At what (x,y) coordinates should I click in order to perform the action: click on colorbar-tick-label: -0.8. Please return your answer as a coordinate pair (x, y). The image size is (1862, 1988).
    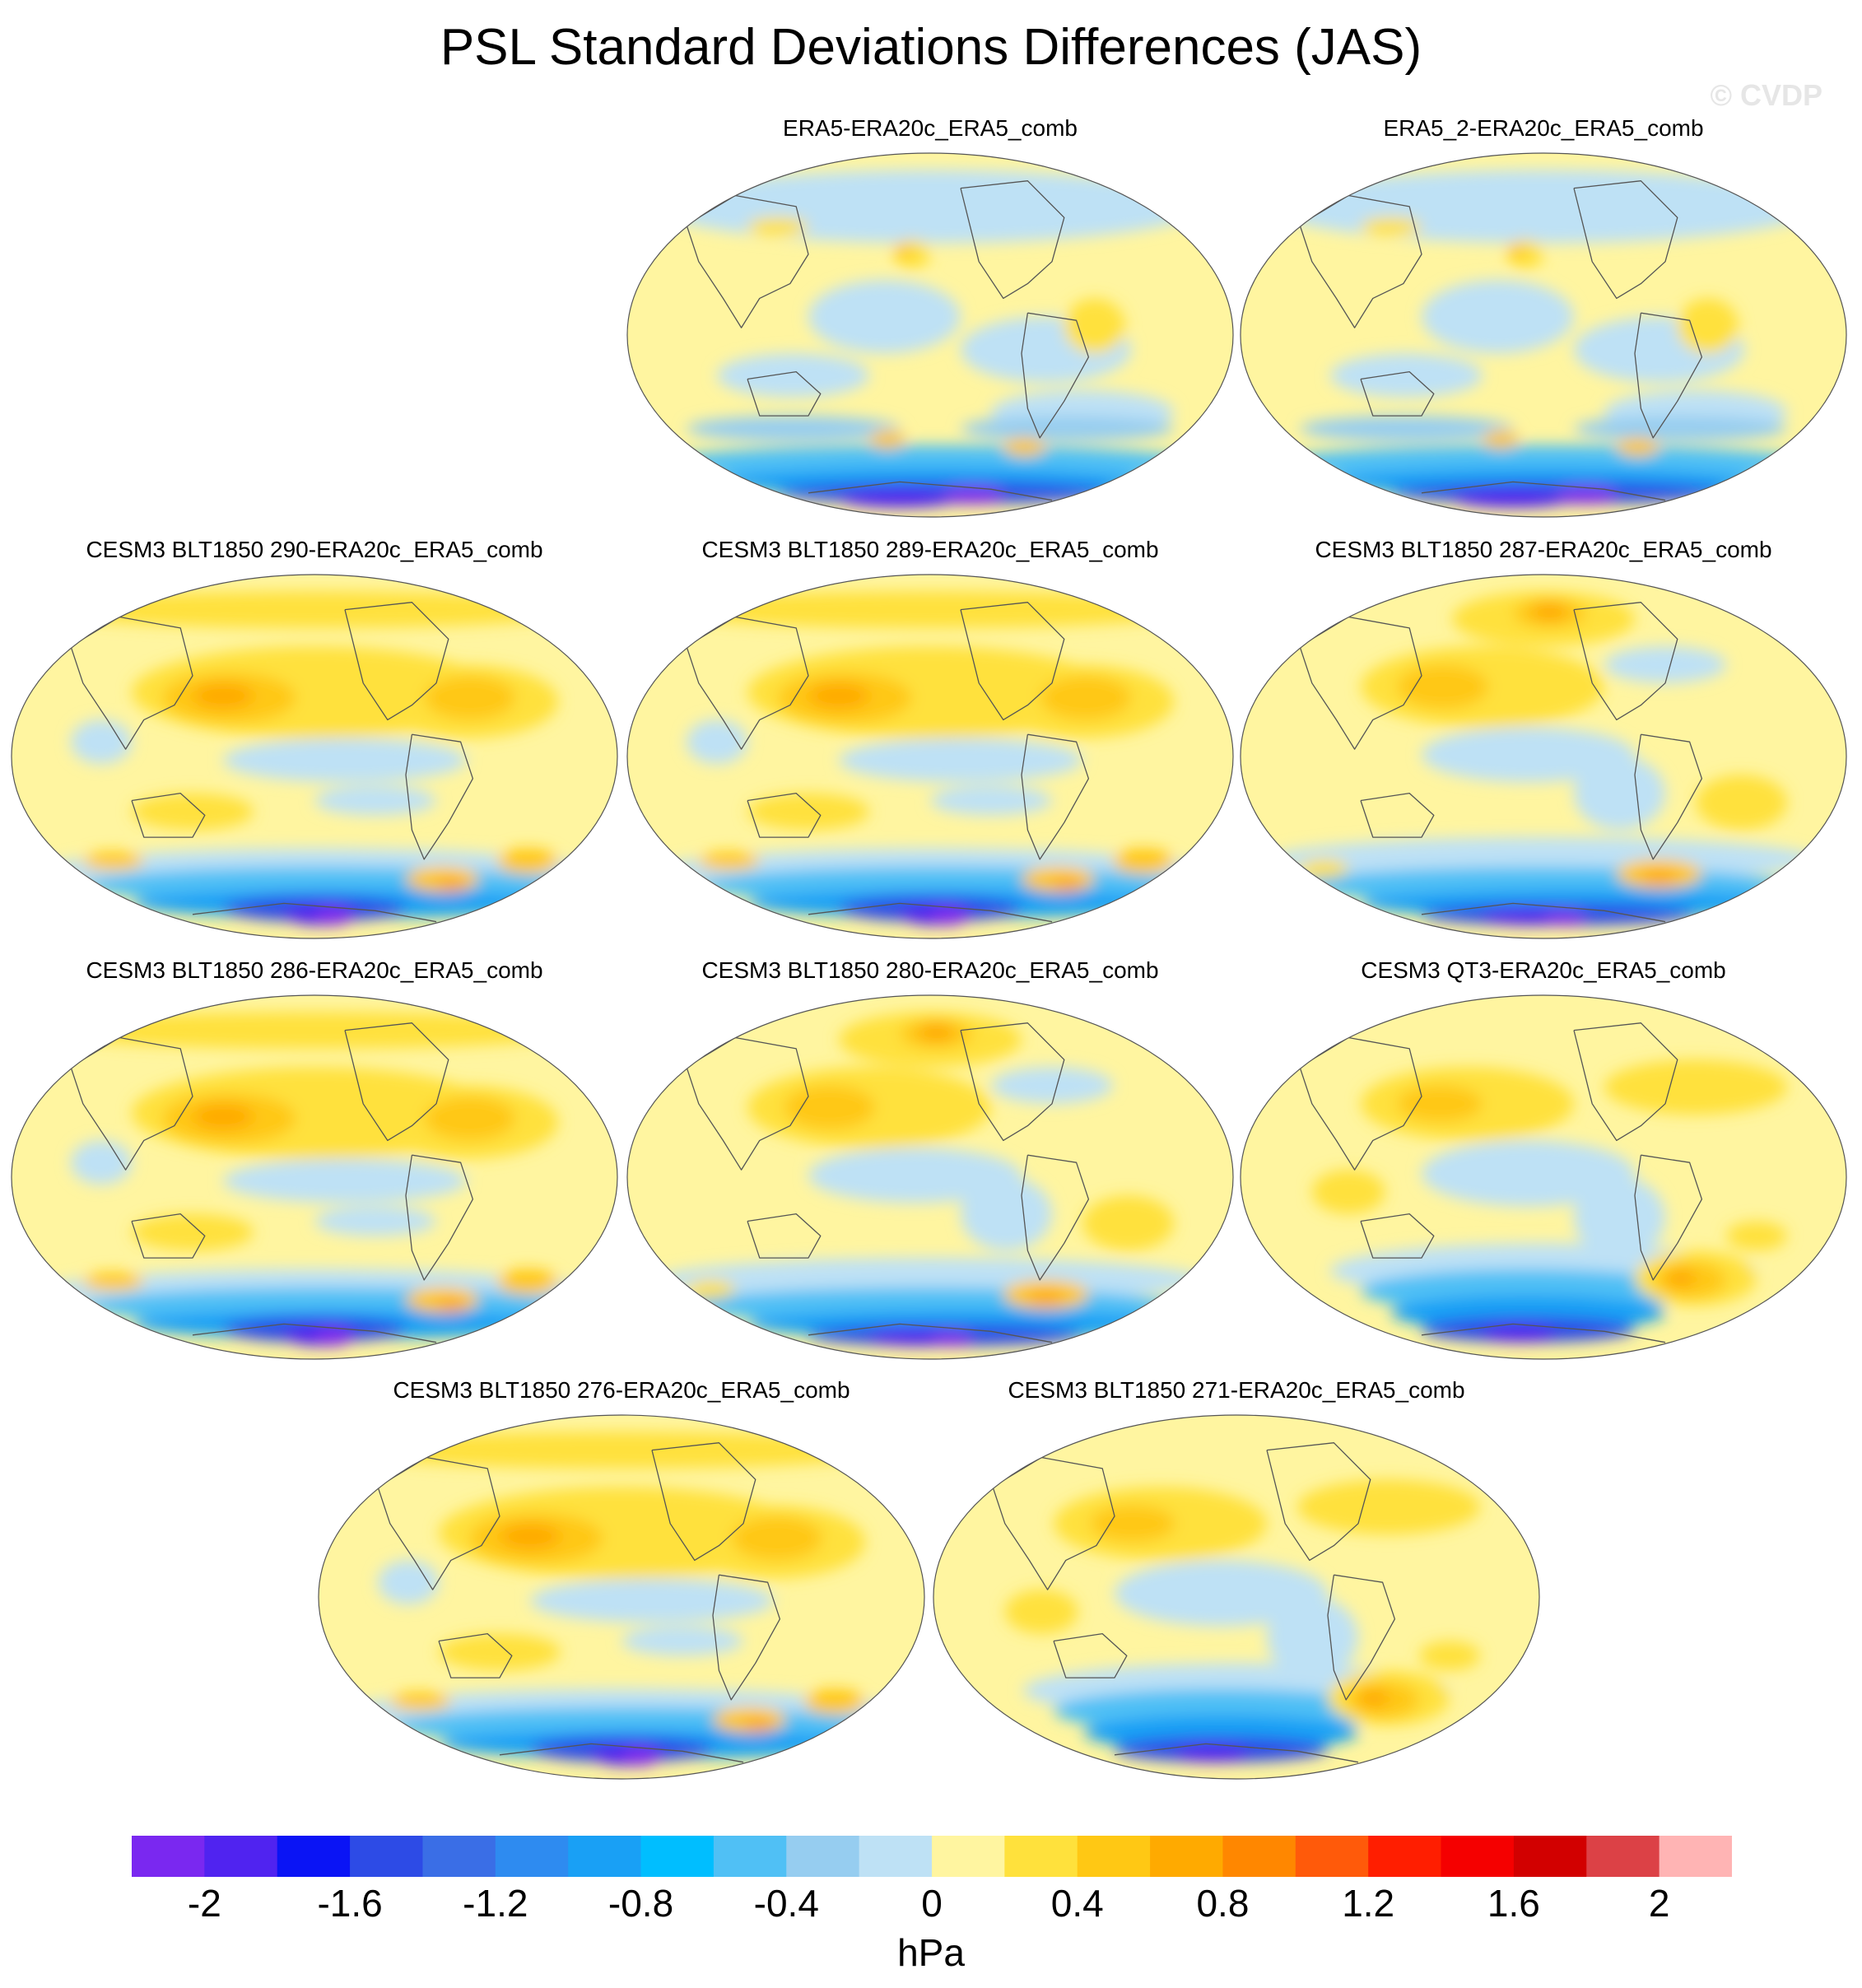
    Looking at the image, I should click on (640, 1903).